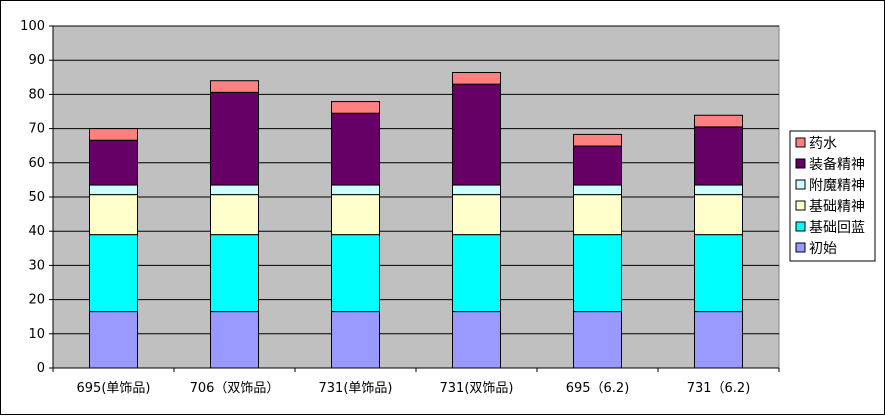  I want to click on legend-label: 基础回蓝, so click(837, 227).